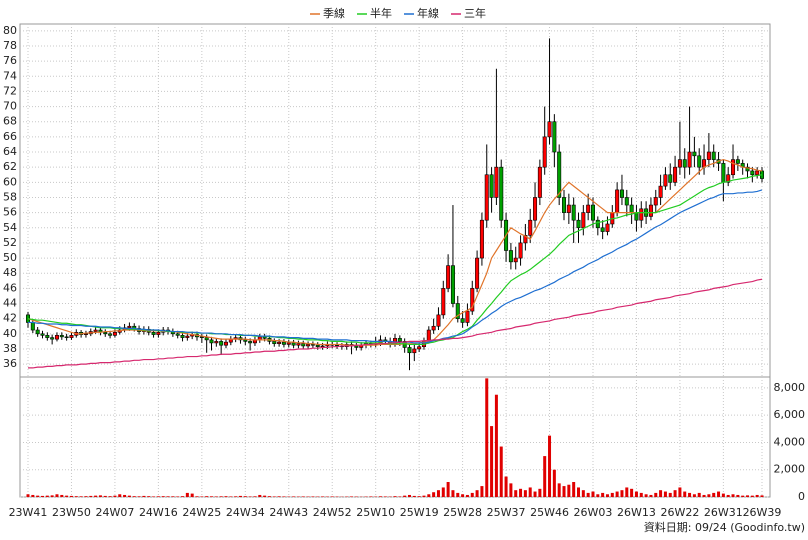  What do you see at coordinates (10, 90) in the screenshot?
I see `y-tick-label: 72` at bounding box center [10, 90].